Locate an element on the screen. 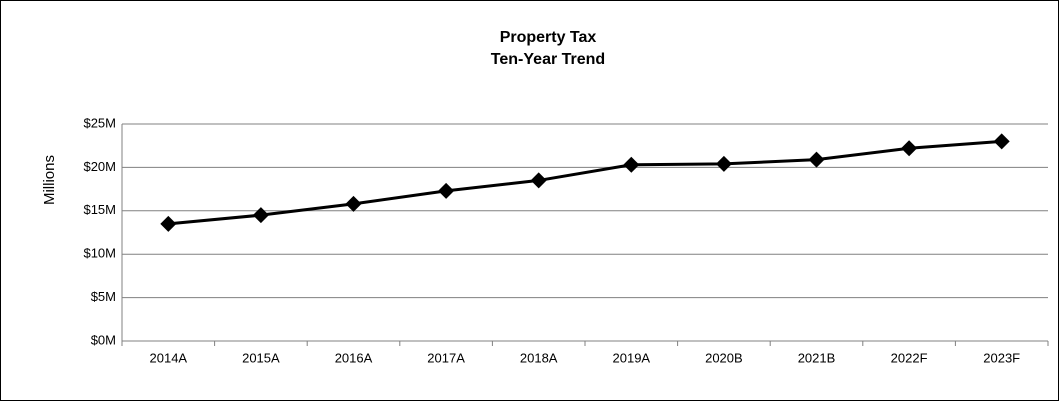 The width and height of the screenshot is (1059, 401). chart-subtitle: Ten-Year Trend is located at coordinates (548, 59).